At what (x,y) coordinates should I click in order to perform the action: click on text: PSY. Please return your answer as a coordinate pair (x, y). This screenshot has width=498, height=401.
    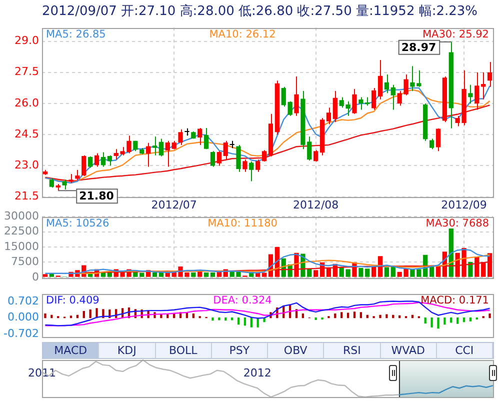
    Looking at the image, I should click on (240, 350).